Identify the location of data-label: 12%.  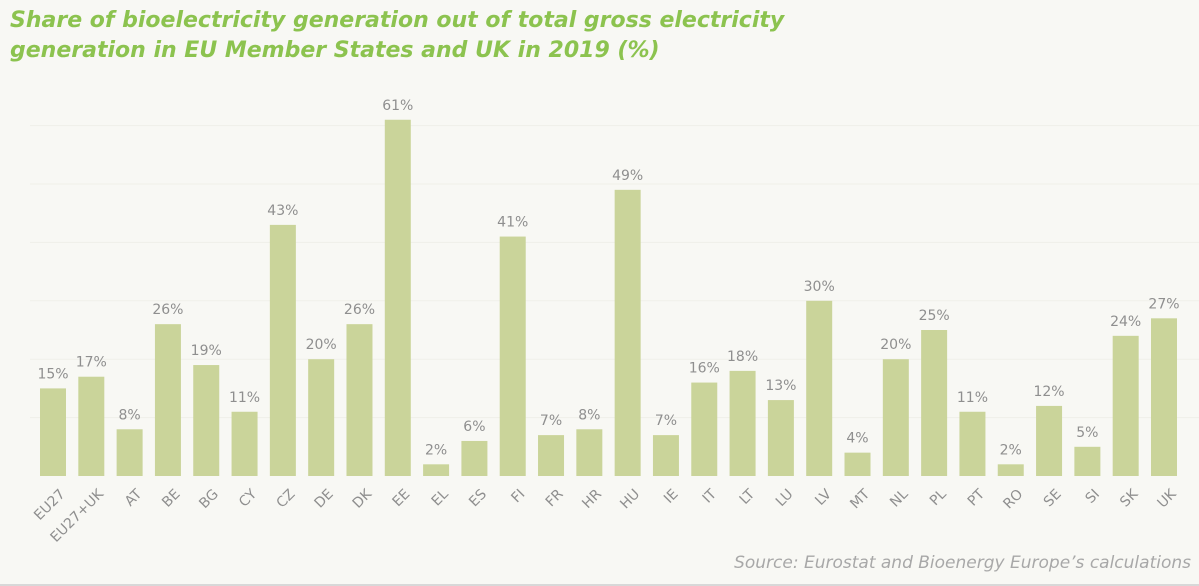
(1048, 392).